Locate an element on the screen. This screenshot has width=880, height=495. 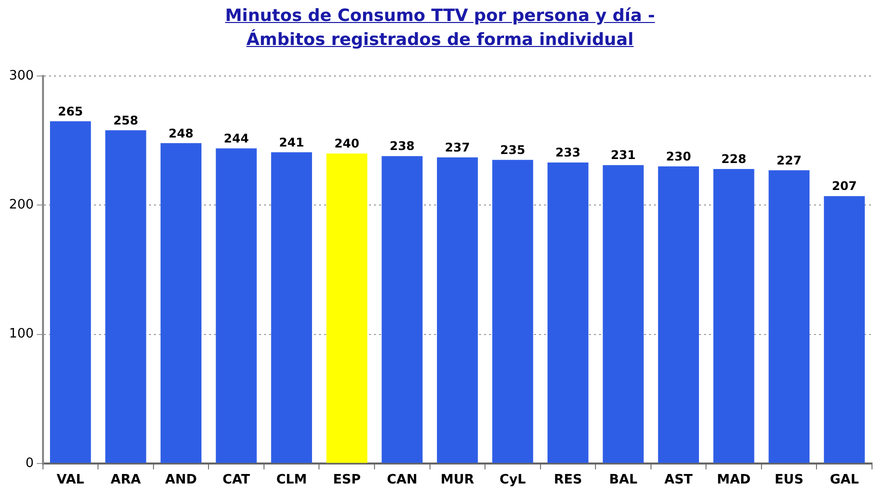
x-tick-label: AST is located at coordinates (678, 480).